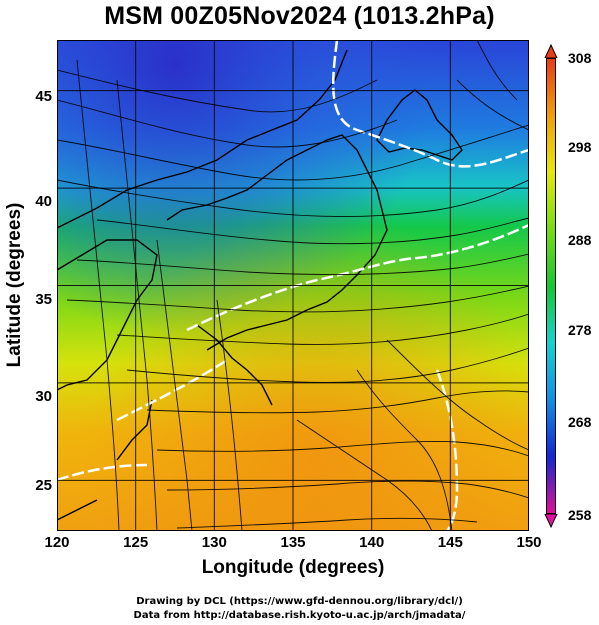  What do you see at coordinates (293, 542) in the screenshot?
I see `x-tick-label: 135` at bounding box center [293, 542].